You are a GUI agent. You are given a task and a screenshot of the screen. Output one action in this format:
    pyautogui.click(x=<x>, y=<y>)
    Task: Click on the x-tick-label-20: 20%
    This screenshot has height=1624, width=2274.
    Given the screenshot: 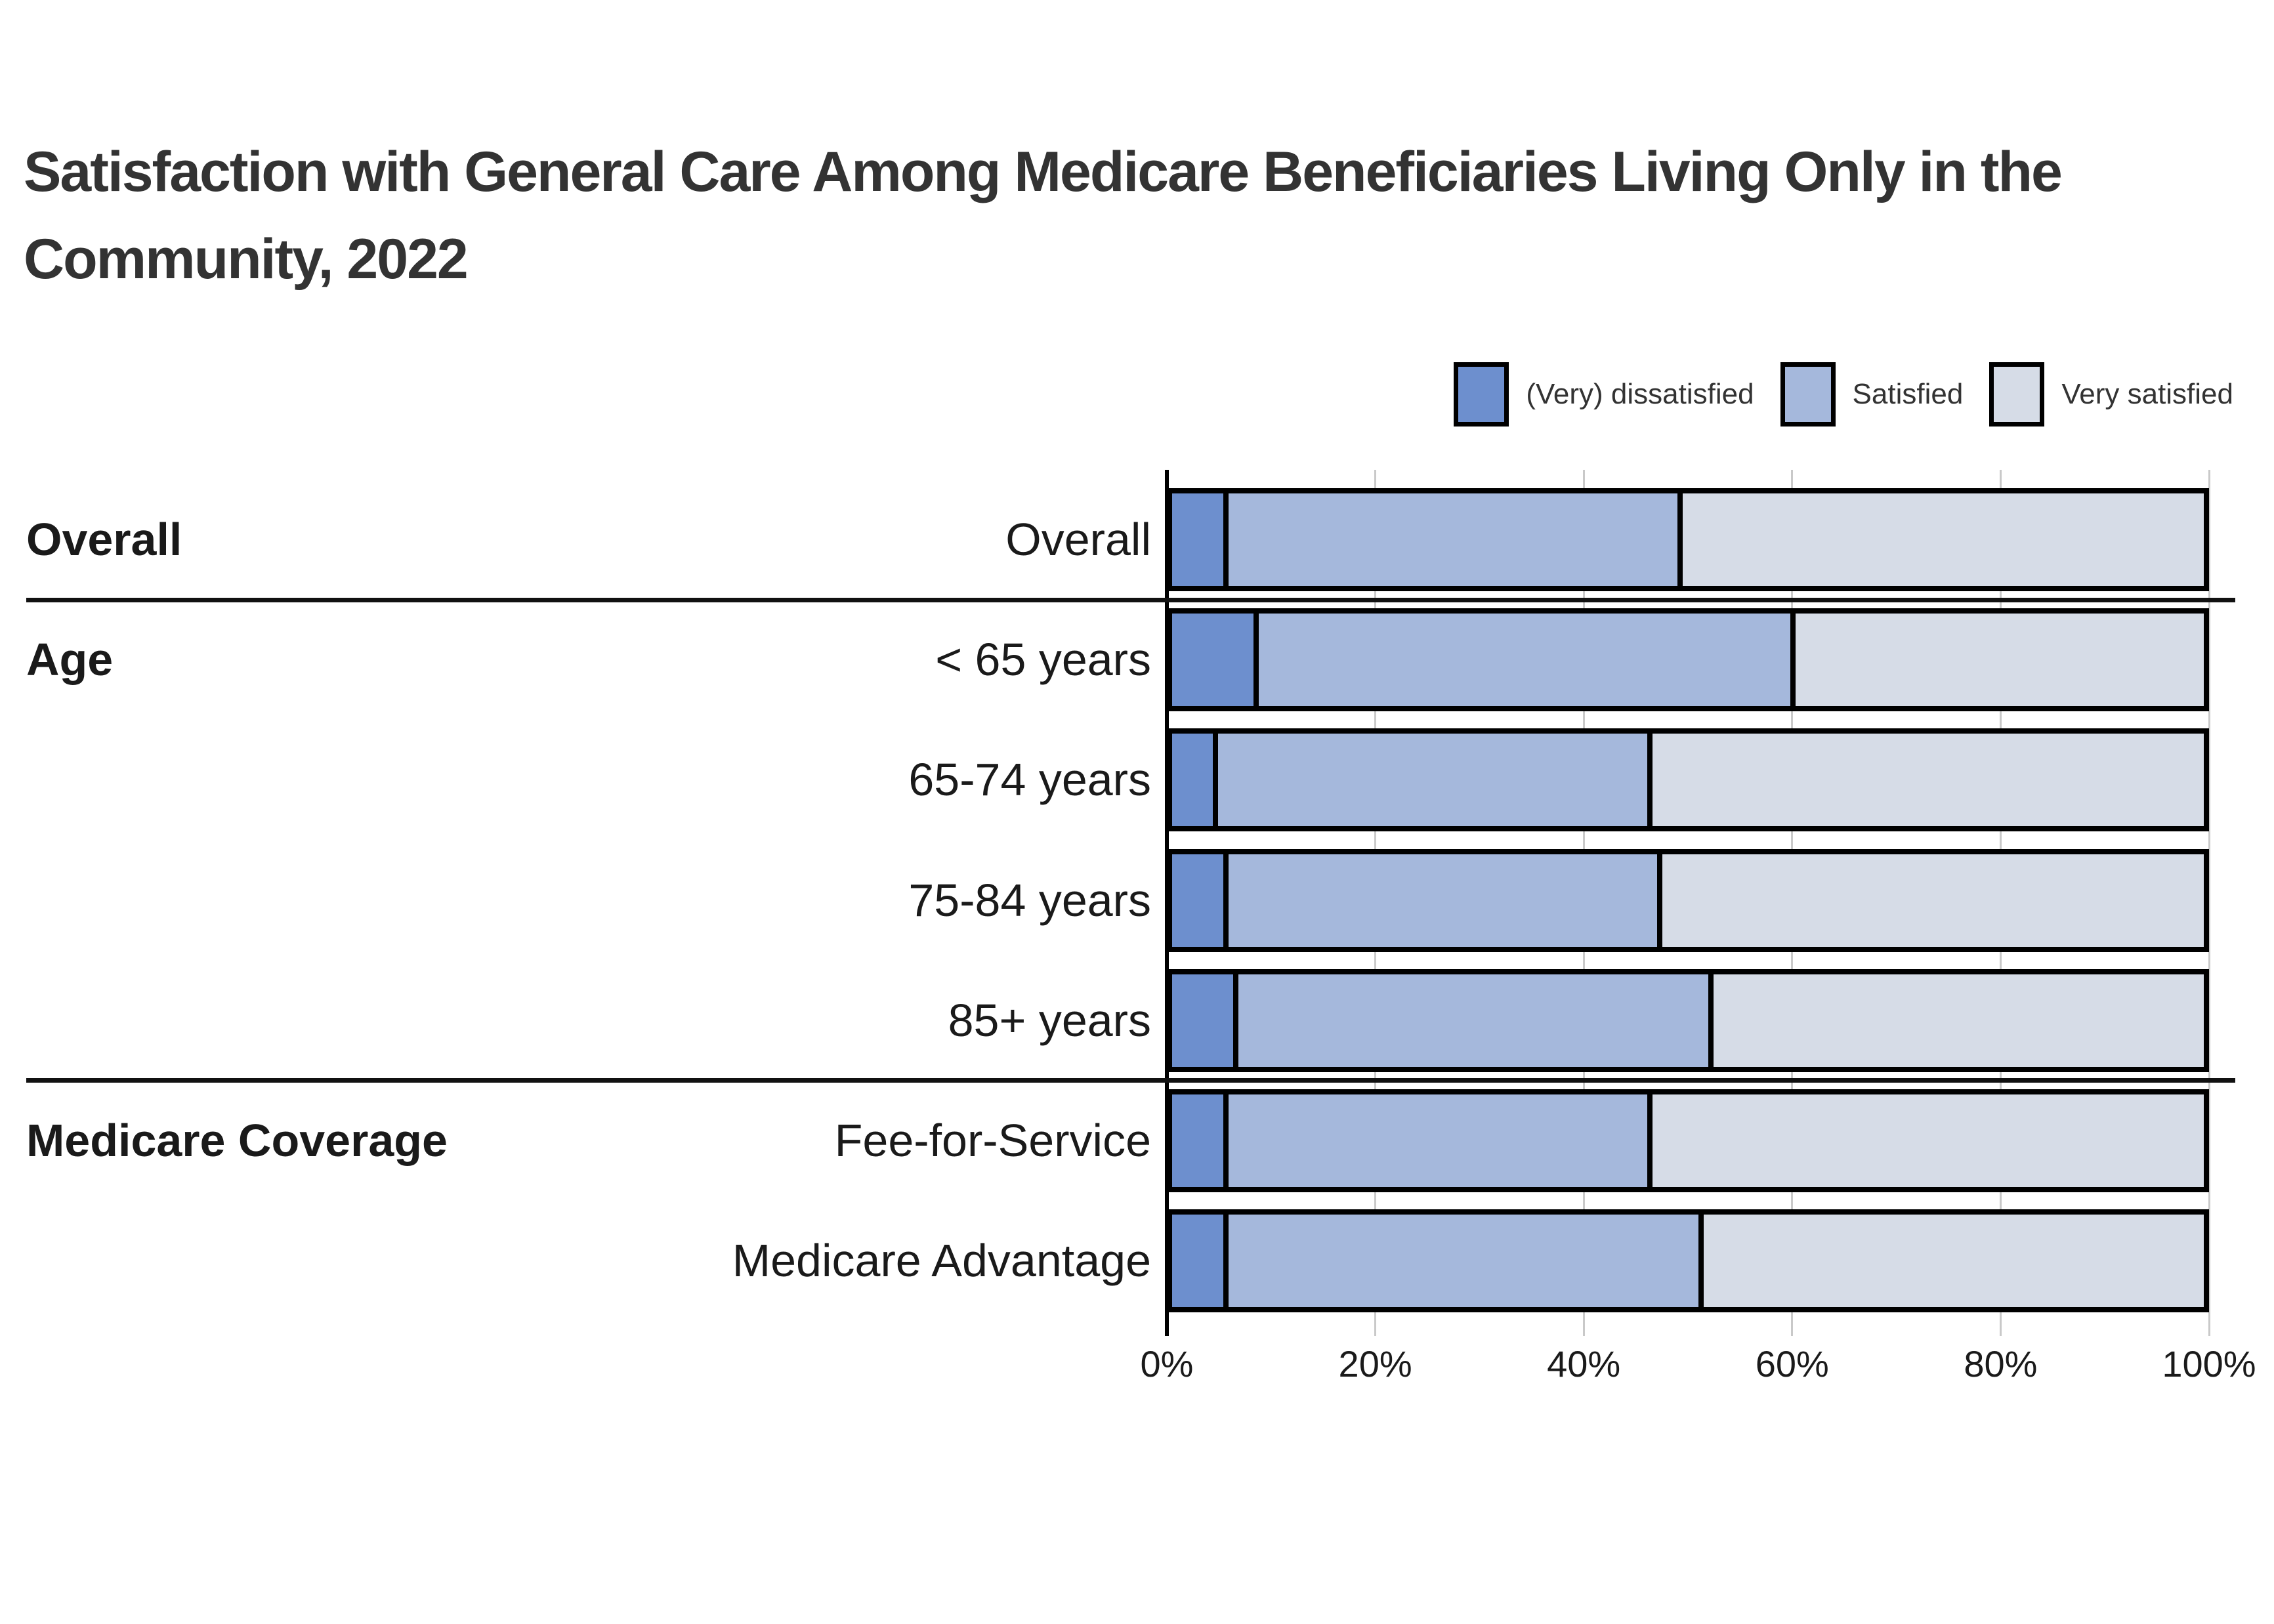 What is the action you would take?
    pyautogui.click(x=1375, y=1364)
    